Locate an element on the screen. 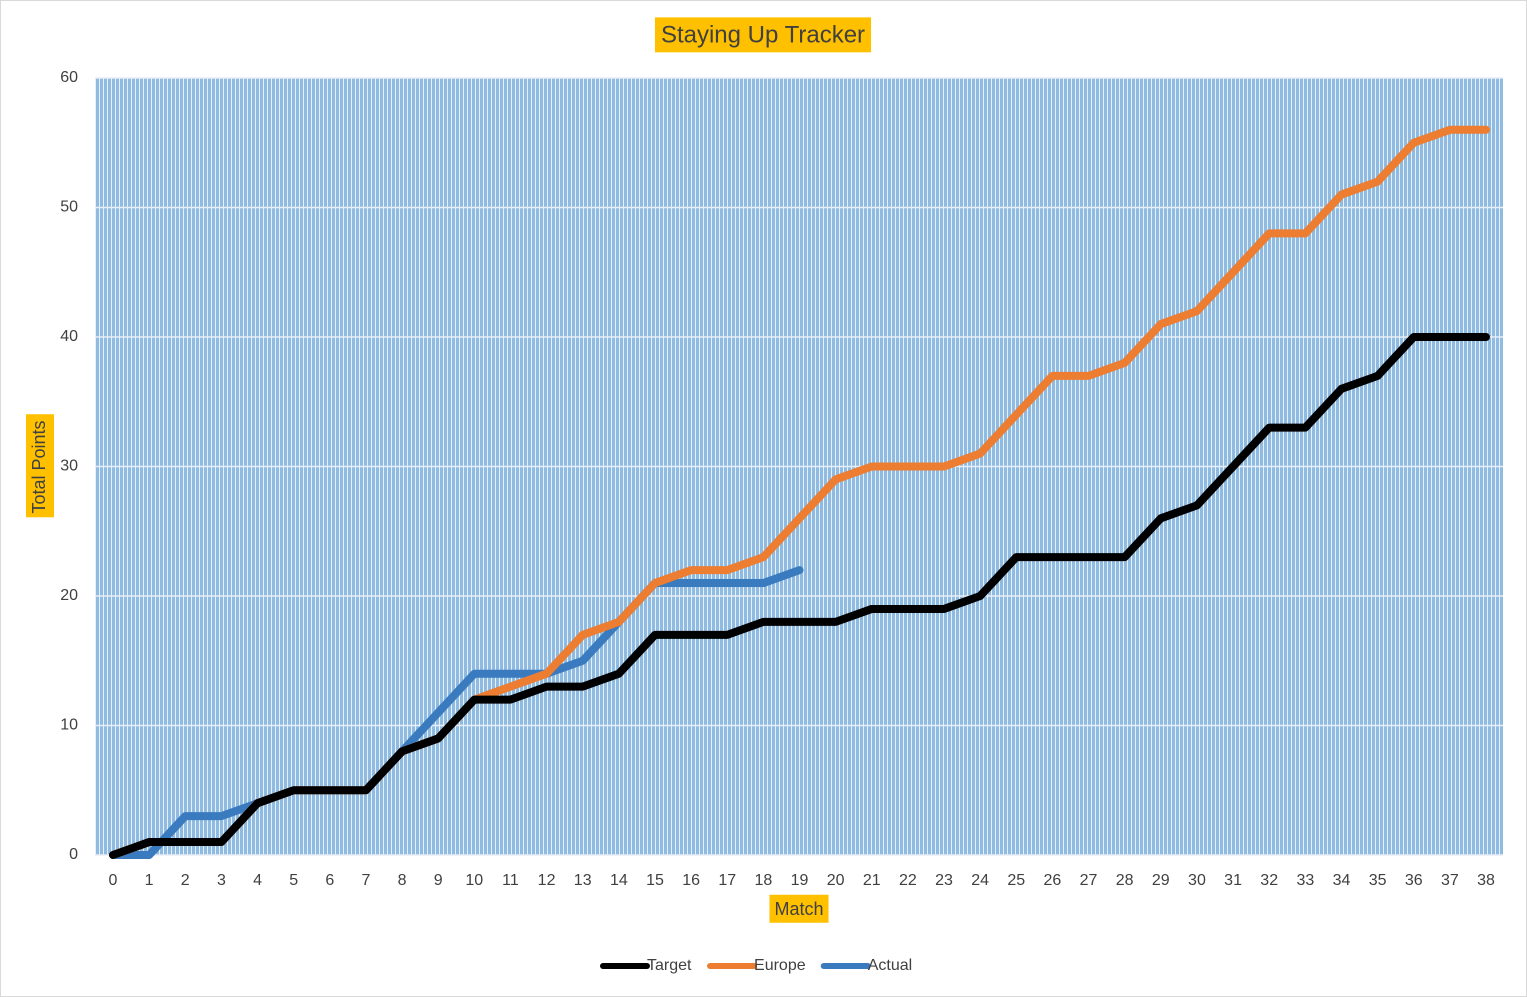  x-tick-label: 35 is located at coordinates (1378, 880).